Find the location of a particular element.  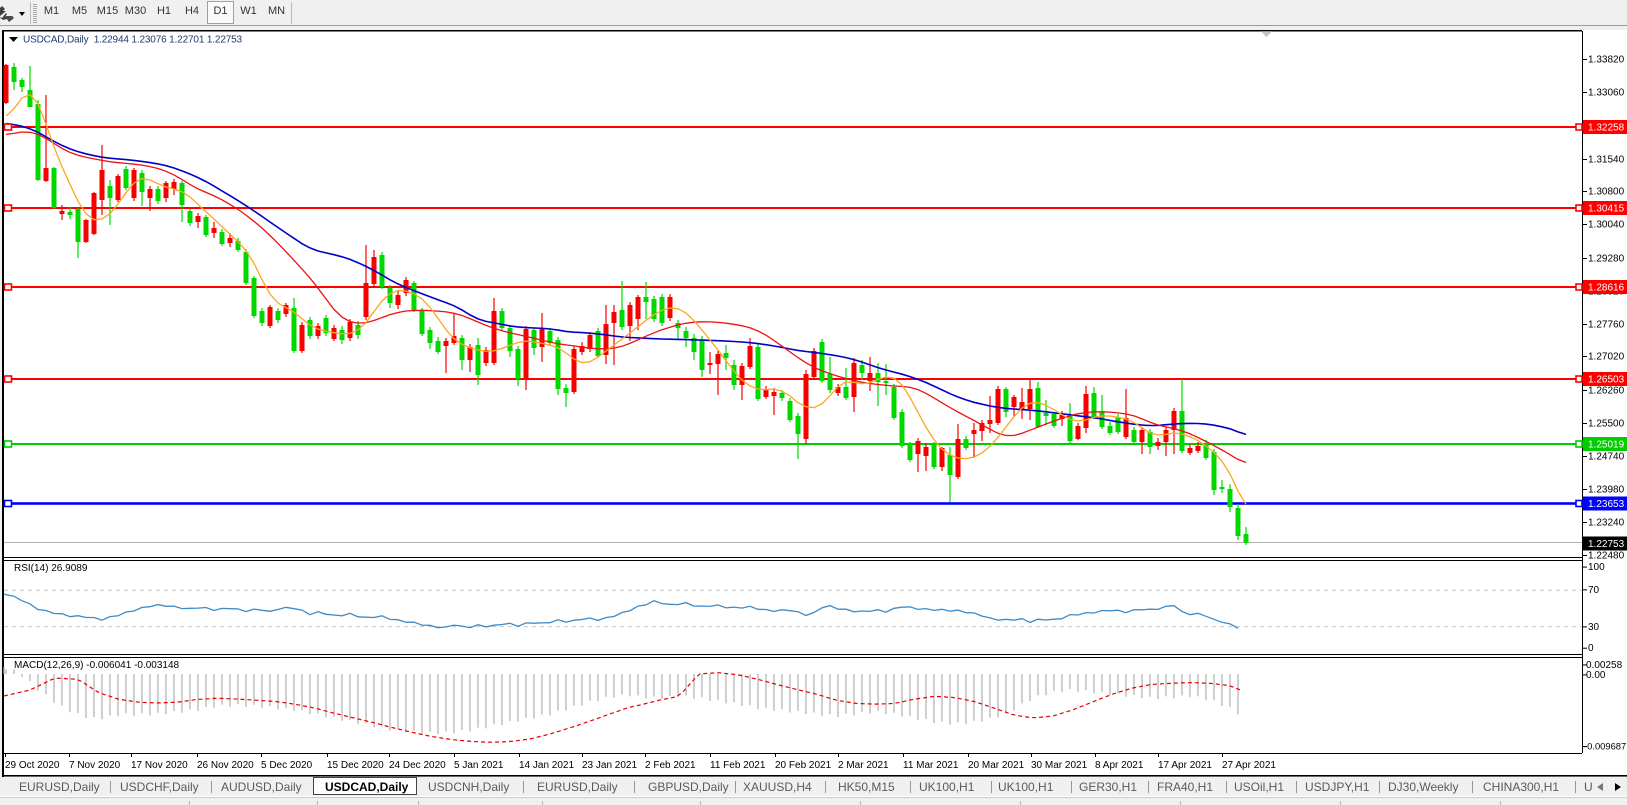

svg-text: 70 is located at coordinates (1594, 590).